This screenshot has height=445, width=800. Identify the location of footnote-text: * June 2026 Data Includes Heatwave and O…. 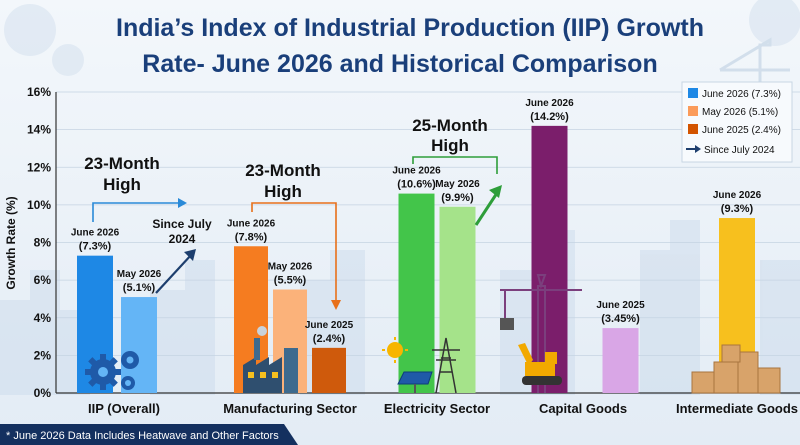
(142, 436).